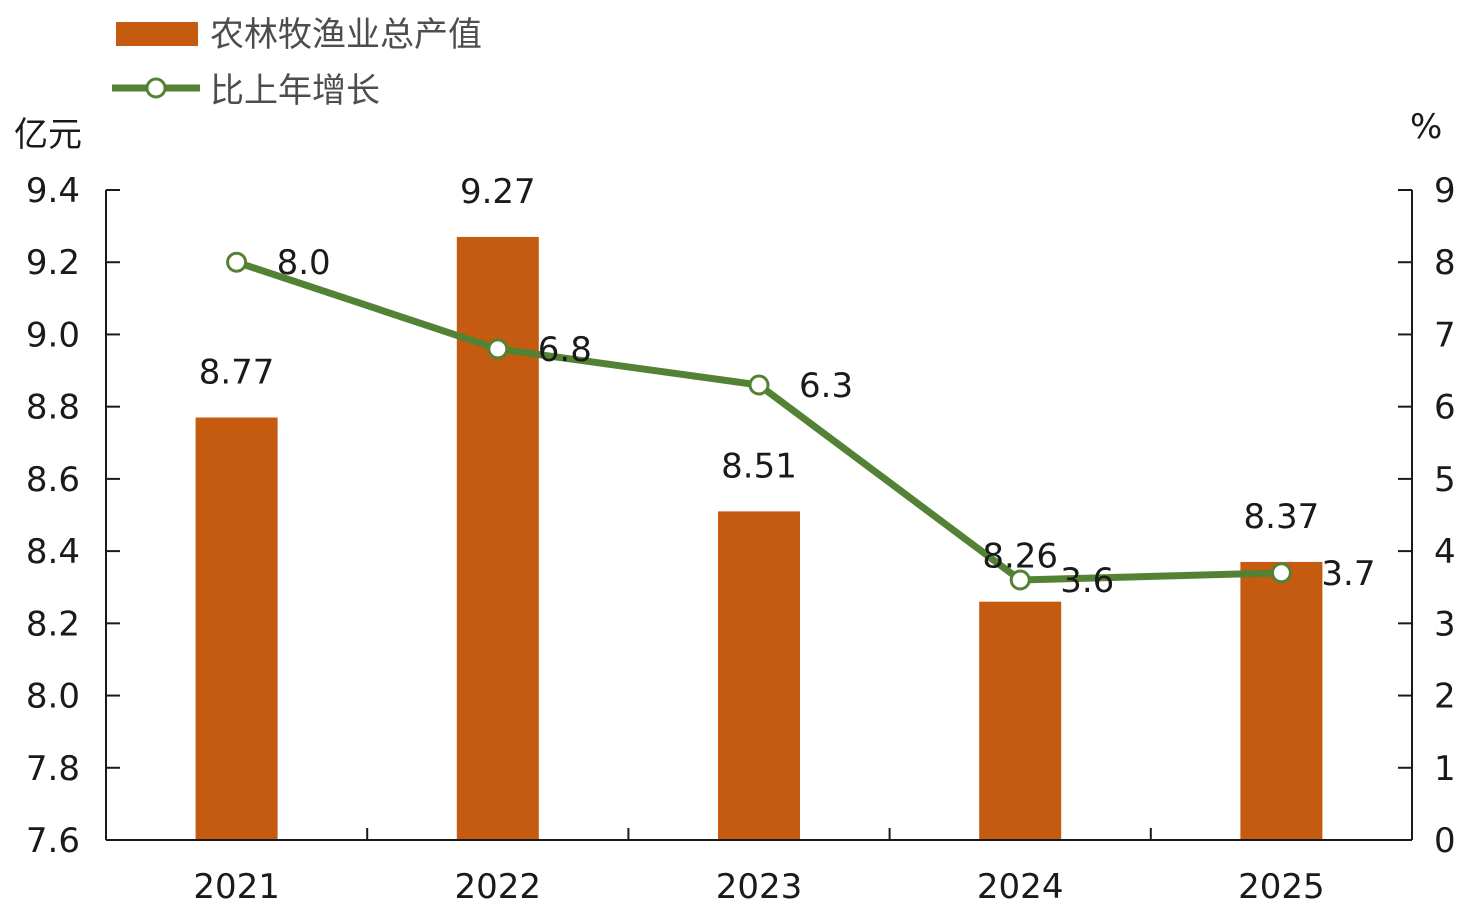 The height and width of the screenshot is (913, 1470). What do you see at coordinates (498, 887) in the screenshot?
I see `x-tick-label: 2022` at bounding box center [498, 887].